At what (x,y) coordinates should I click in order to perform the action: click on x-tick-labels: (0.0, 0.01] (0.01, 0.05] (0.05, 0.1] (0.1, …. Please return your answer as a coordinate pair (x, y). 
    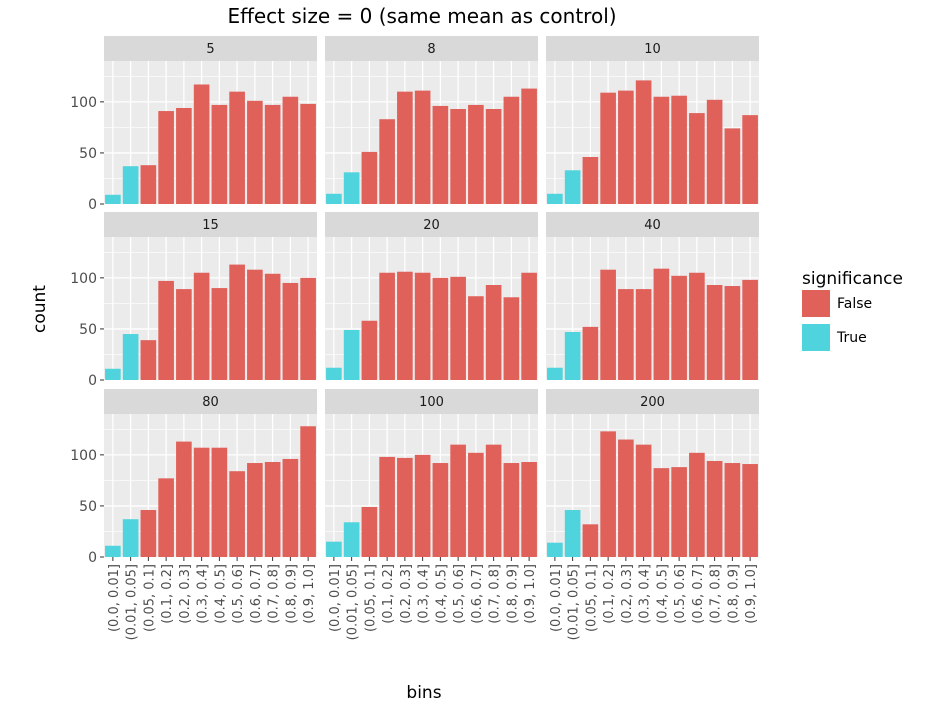
    Looking at the image, I should click on (433, 602).